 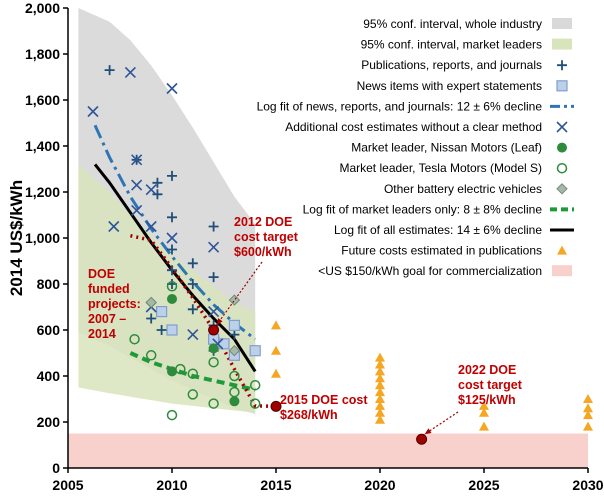 What do you see at coordinates (324, 400) in the screenshot?
I see `cost-2015-label-line: 2015 DOE cost` at bounding box center [324, 400].